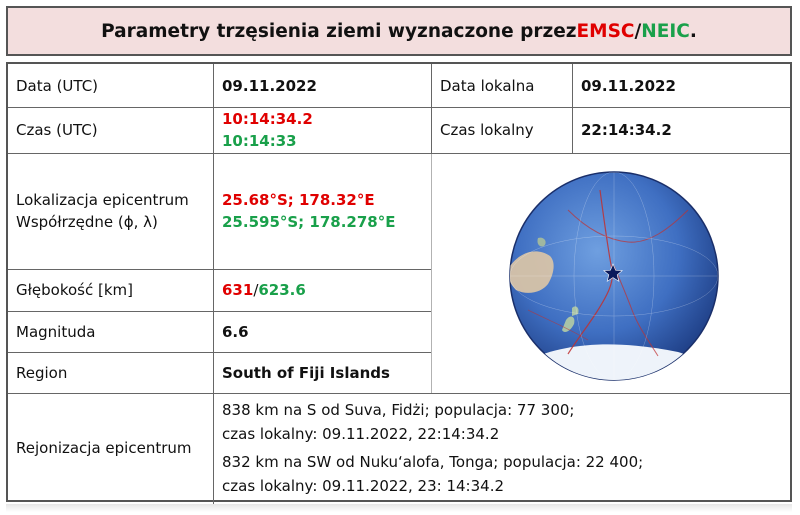 This screenshot has width=800, height=515. Describe the element at coordinates (259, 141) in the screenshot. I see `czas-utc-neic: 10:14:33` at that location.